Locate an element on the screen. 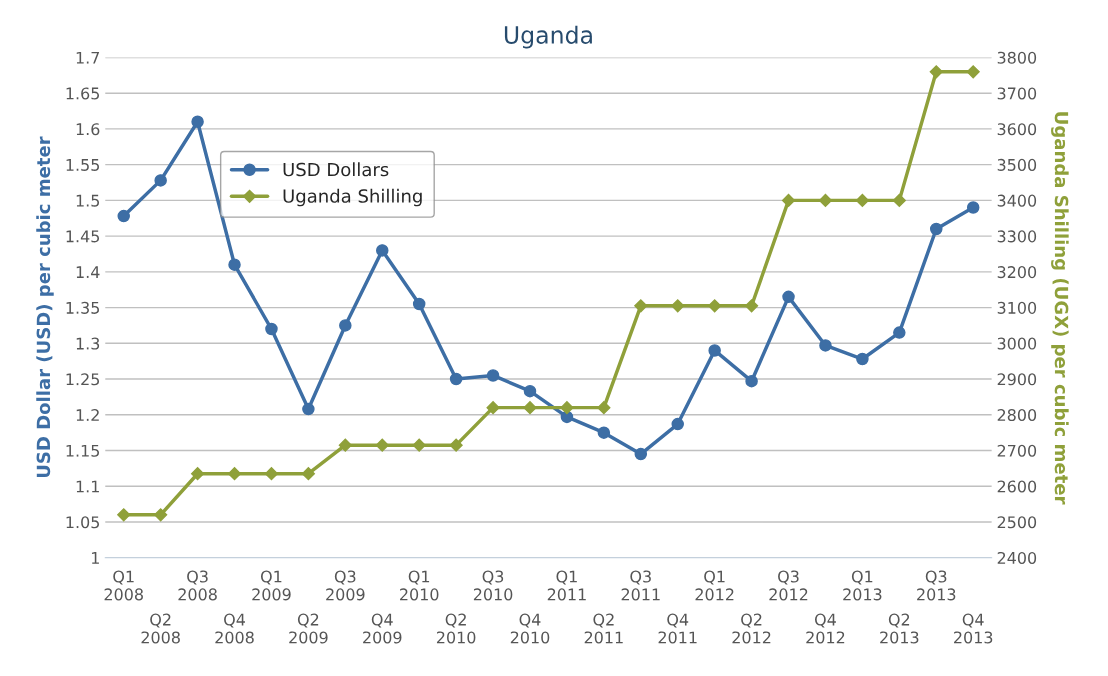 This screenshot has width=1108, height=676. y-tick-label: 1.25 is located at coordinates (82, 379).